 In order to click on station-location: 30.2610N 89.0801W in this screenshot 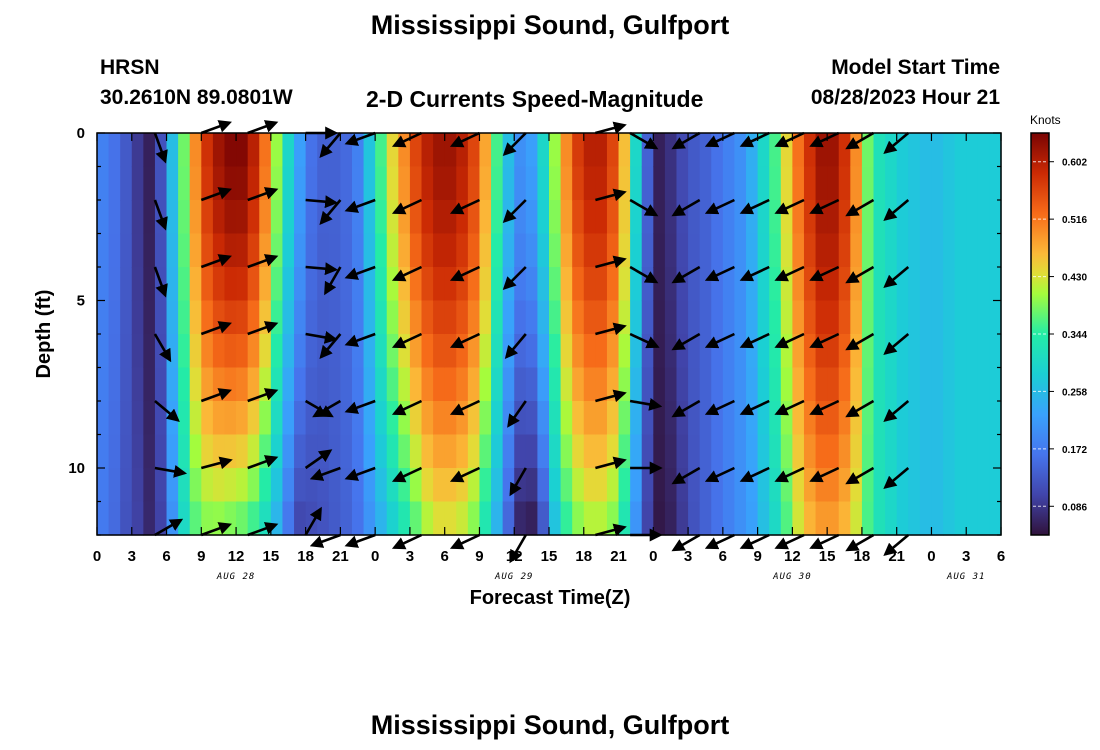, I will do `click(196, 97)`.